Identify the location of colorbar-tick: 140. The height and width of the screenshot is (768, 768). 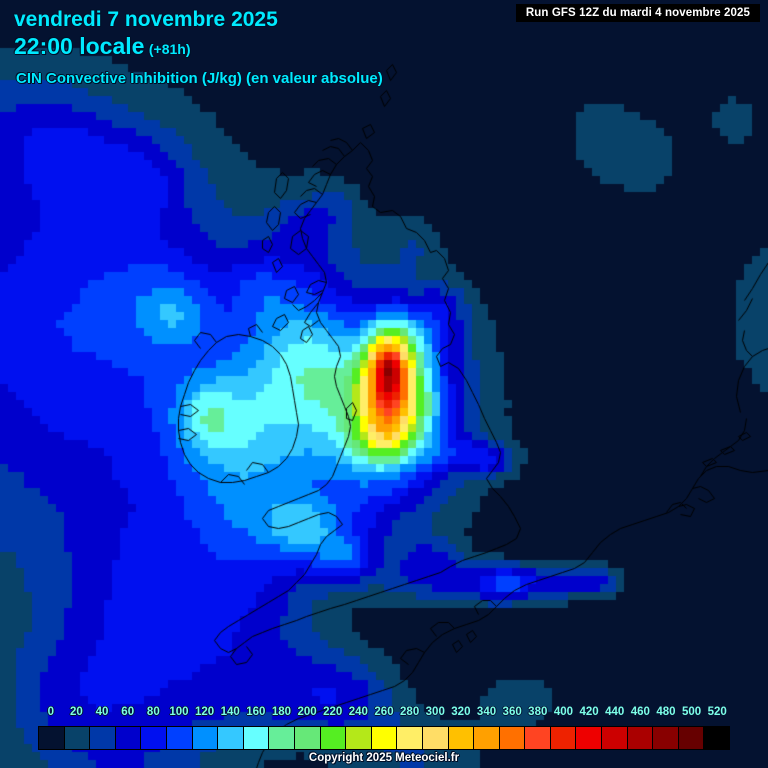
(230, 712).